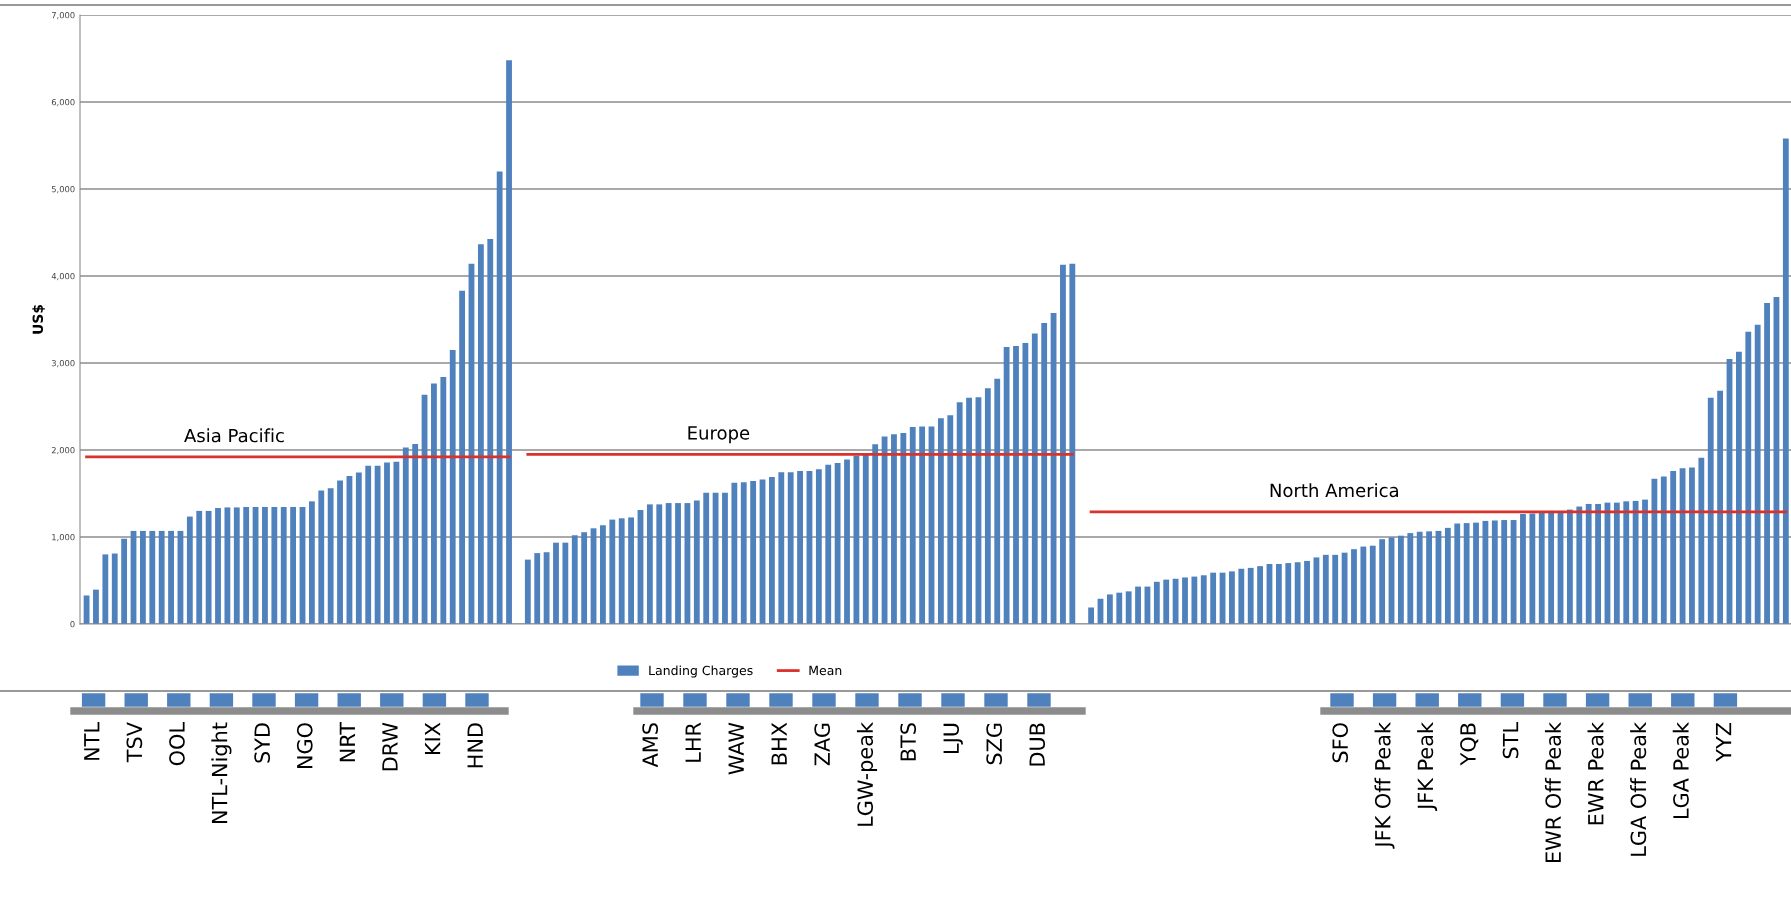 The height and width of the screenshot is (905, 1791). Describe the element at coordinates (38, 319) in the screenshot. I see `y-axis-title: US$` at that location.